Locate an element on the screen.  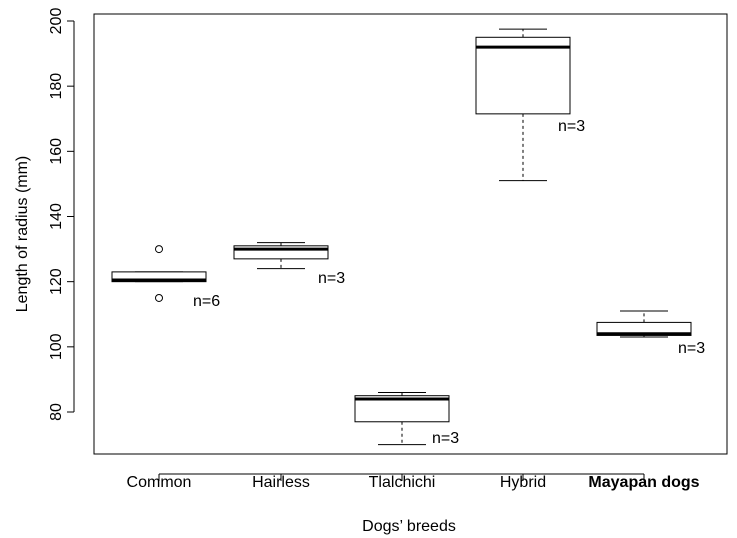
box-hairless: n=3 is located at coordinates (289, 264).